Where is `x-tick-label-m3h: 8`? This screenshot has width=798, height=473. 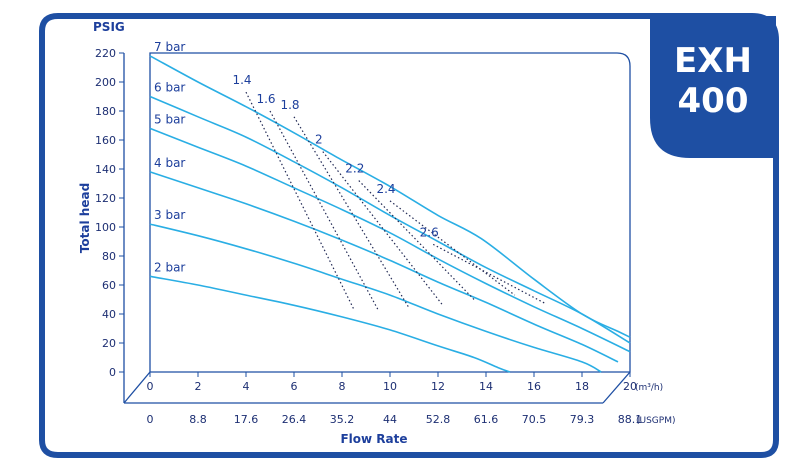 x-tick-label-m3h: 8 is located at coordinates (342, 386).